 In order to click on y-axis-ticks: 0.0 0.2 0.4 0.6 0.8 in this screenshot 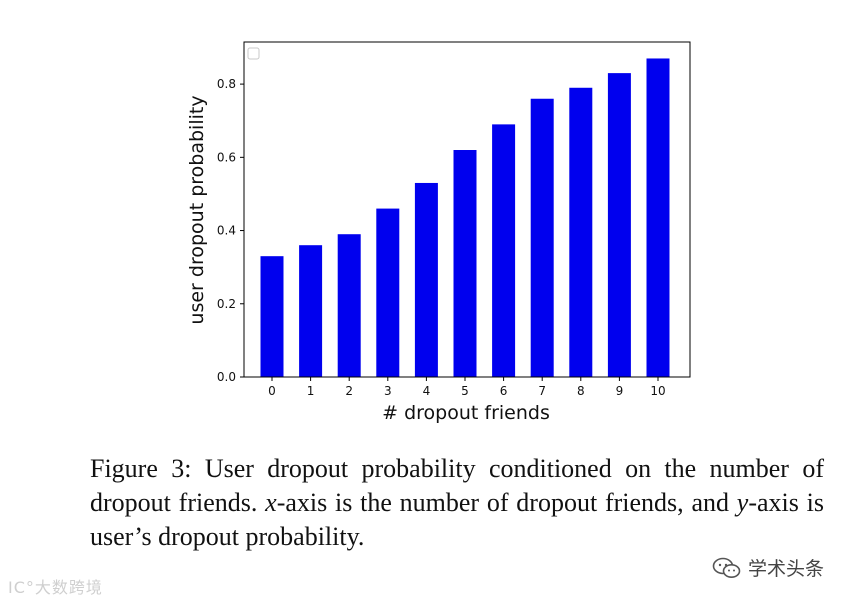, I will do `click(230, 230)`.